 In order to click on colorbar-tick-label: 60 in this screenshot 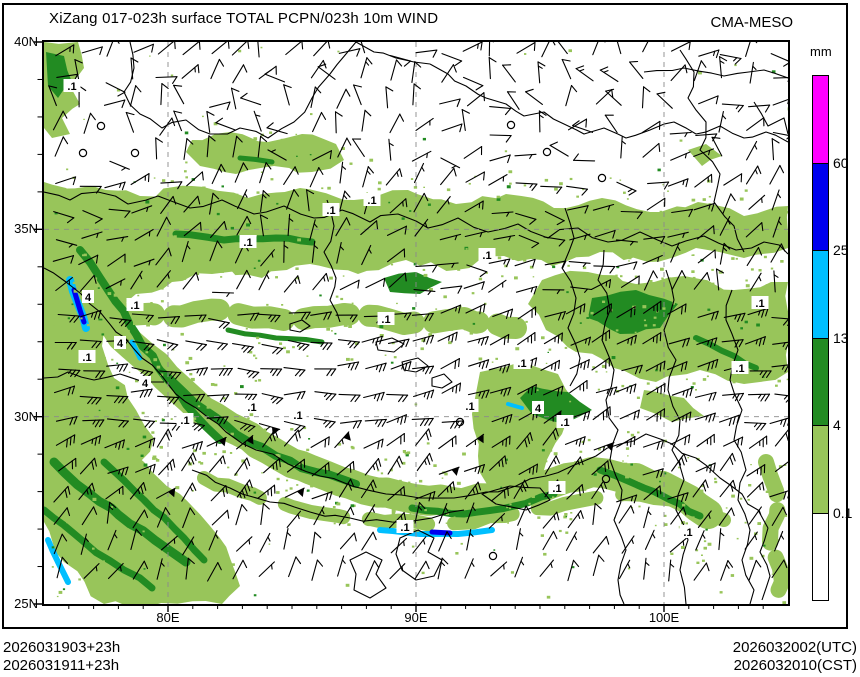, I will do `click(841, 162)`.